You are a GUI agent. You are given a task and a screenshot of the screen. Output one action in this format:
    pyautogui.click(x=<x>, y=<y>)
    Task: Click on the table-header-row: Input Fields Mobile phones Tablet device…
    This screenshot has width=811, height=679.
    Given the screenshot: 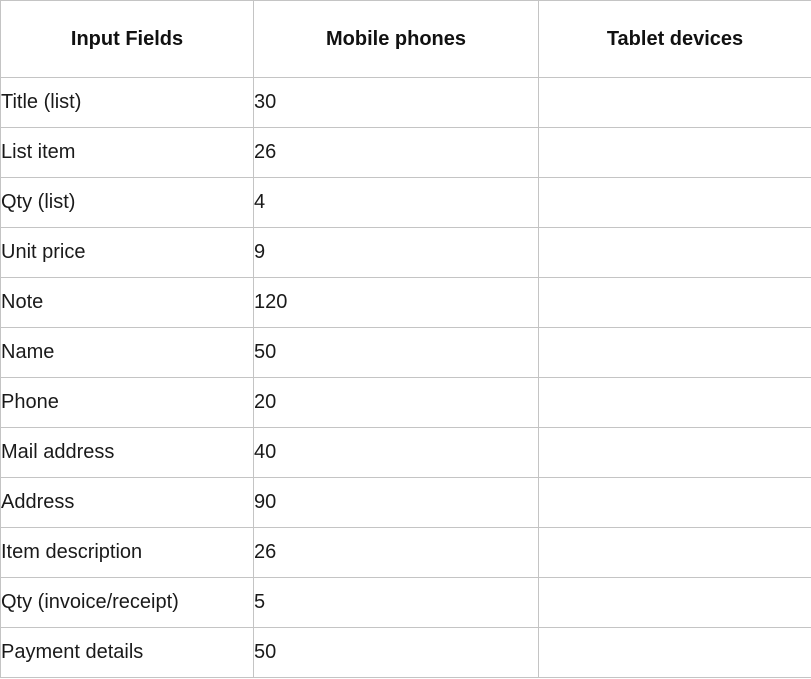 What is the action you would take?
    pyautogui.click(x=405, y=39)
    